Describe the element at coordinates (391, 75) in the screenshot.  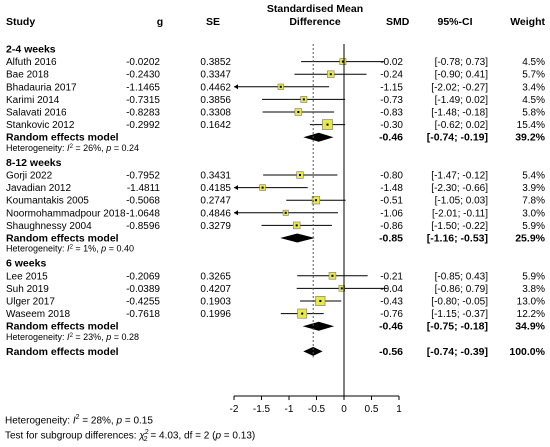
I see `study-smd: -0.24` at that location.